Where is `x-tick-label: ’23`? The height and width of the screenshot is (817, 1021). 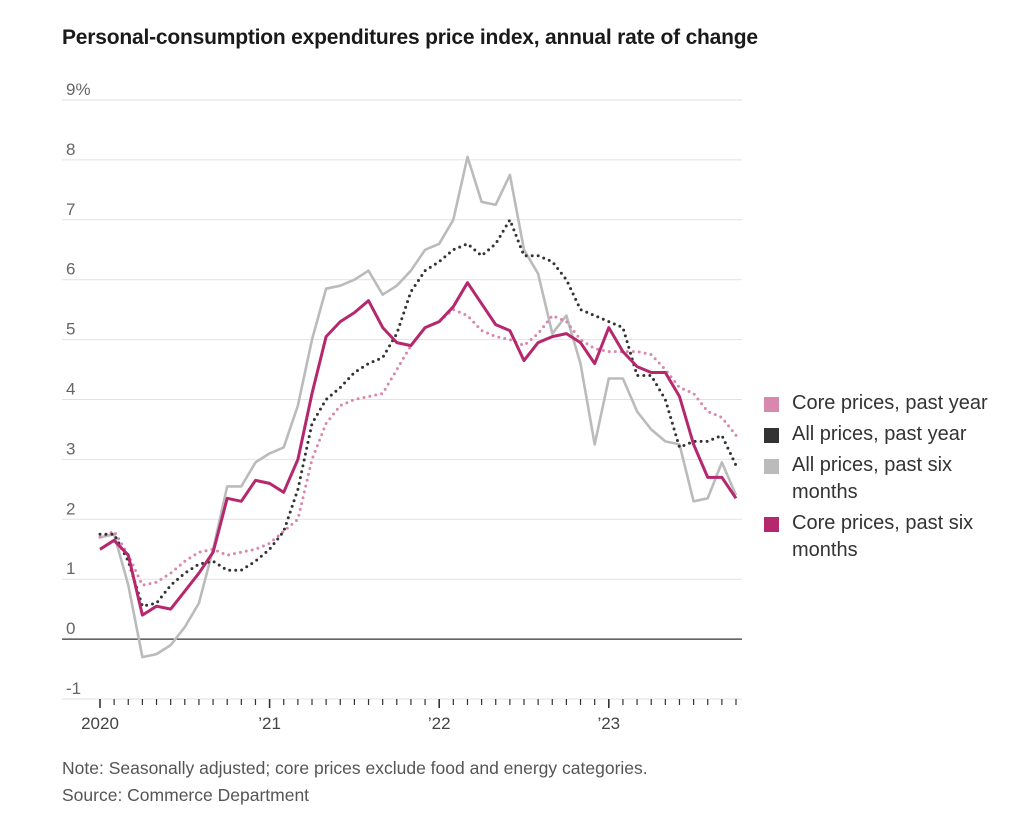 x-tick-label: ’23 is located at coordinates (608, 723).